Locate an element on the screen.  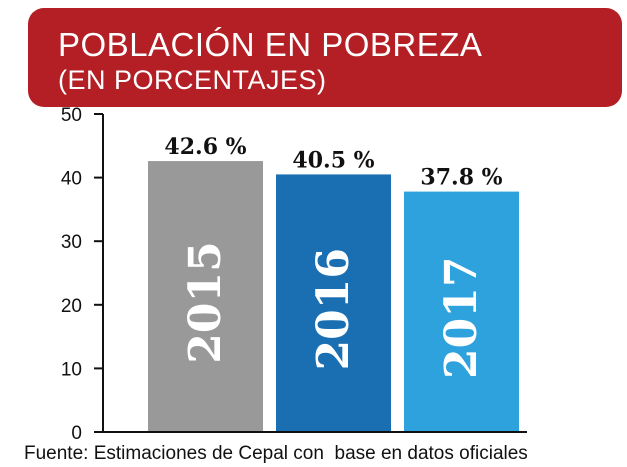
y-tick-label-40: 40 is located at coordinates (71, 179).